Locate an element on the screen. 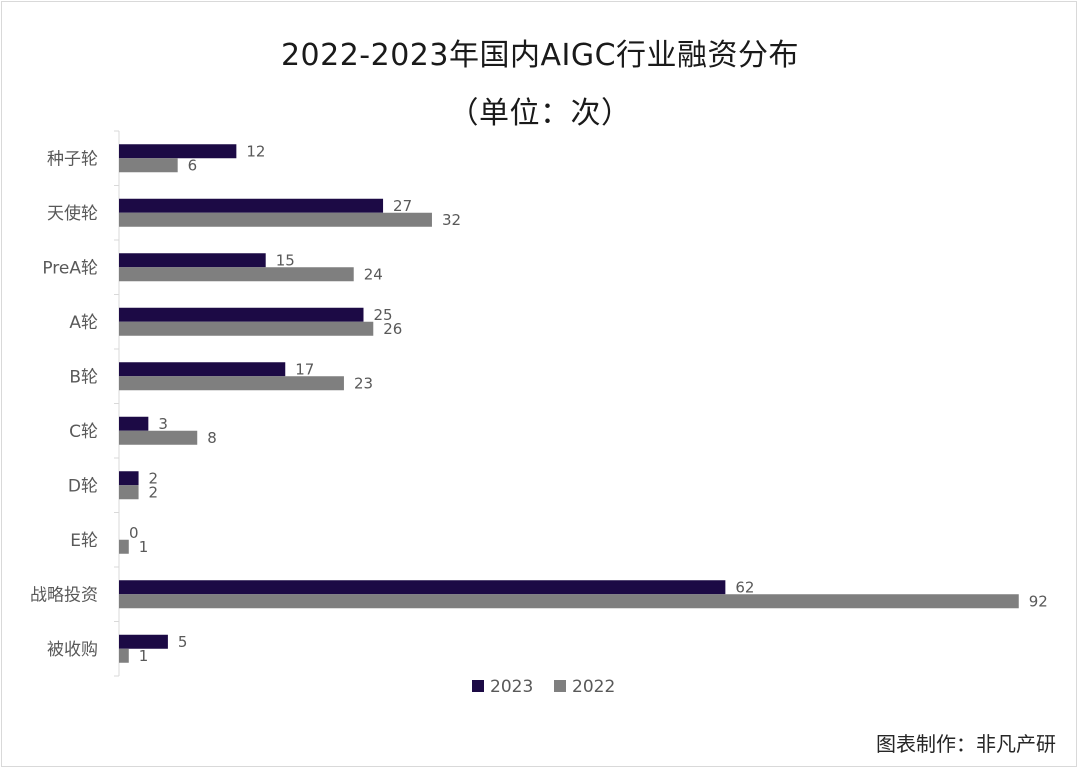  category-label: 战略投资 is located at coordinates (64, 595).